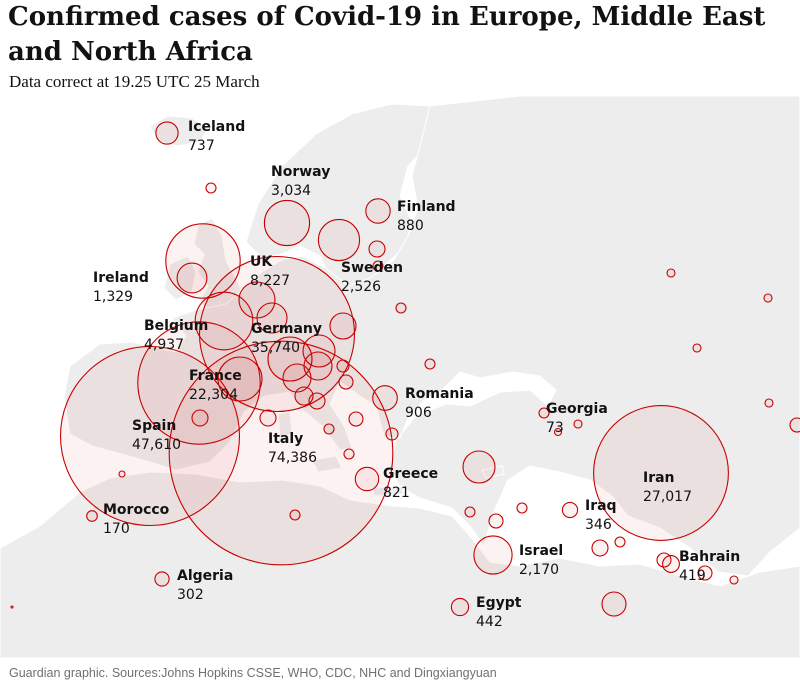 The height and width of the screenshot is (688, 800). I want to click on label-italy-name: Italy, so click(285, 439).